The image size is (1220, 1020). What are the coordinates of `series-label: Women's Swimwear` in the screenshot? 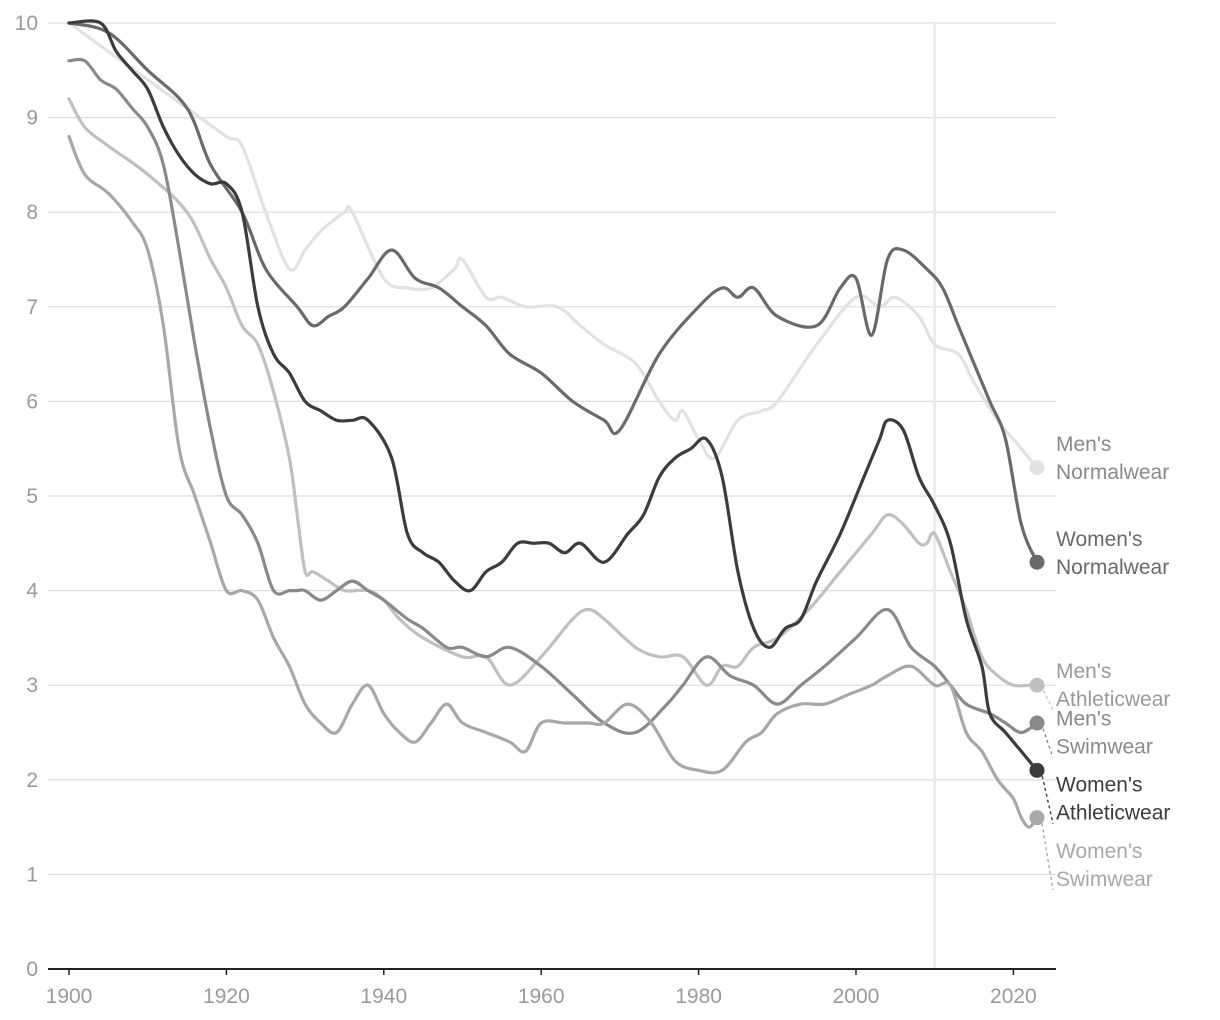 It's located at (1104, 865).